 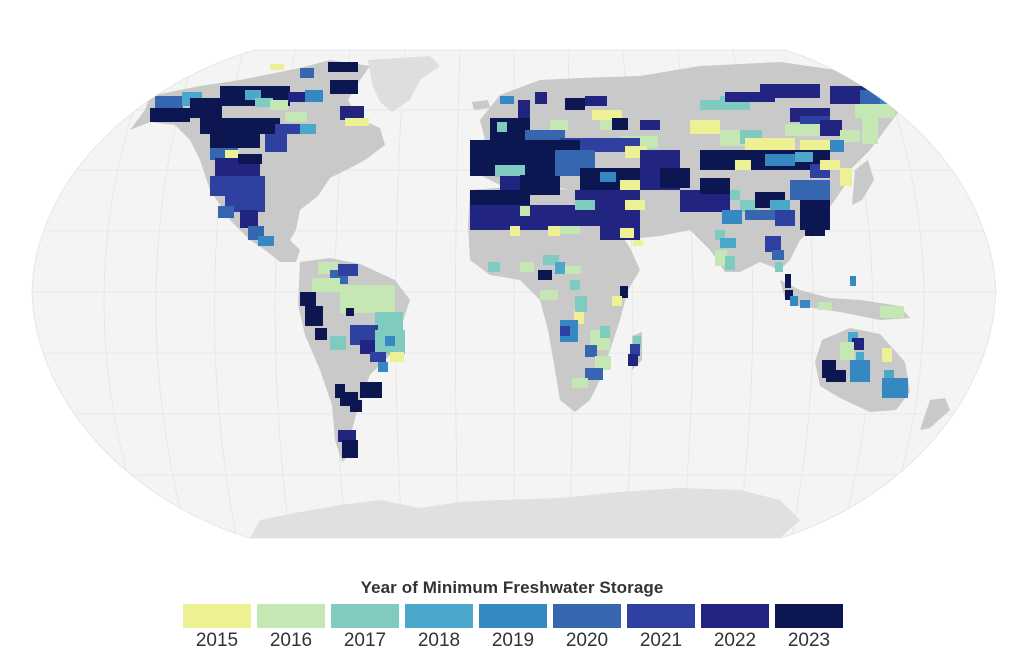 What do you see at coordinates (291, 629) in the screenshot?
I see `legend-item-2016: 2016` at bounding box center [291, 629].